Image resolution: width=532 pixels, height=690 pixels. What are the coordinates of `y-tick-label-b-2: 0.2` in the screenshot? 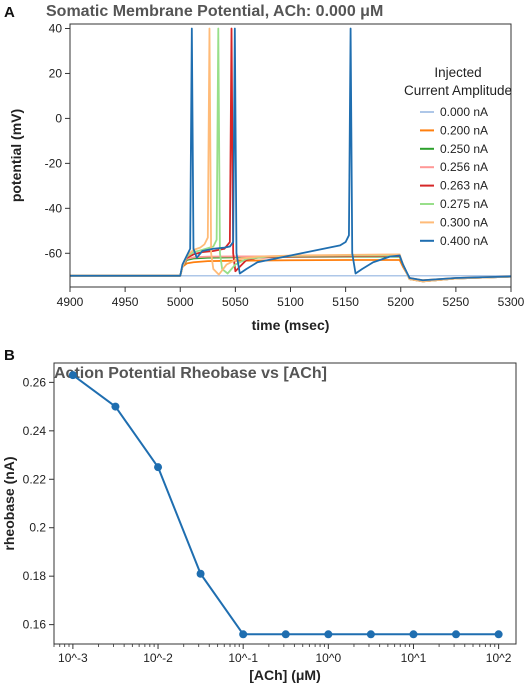 It's located at (37, 528).